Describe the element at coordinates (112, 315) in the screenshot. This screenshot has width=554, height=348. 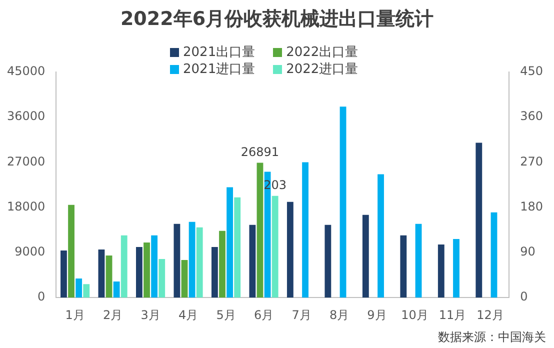
I see `x-tick-label: 2月` at that location.